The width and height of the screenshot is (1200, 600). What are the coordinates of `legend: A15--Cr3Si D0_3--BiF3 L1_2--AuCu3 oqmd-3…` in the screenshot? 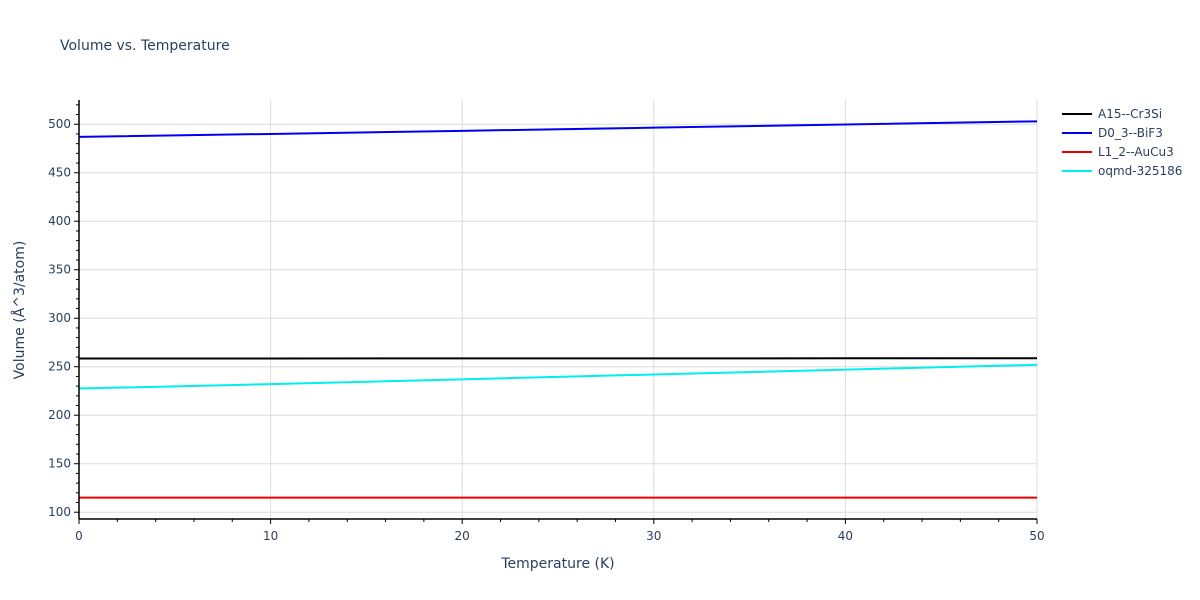 It's located at (1122, 142).